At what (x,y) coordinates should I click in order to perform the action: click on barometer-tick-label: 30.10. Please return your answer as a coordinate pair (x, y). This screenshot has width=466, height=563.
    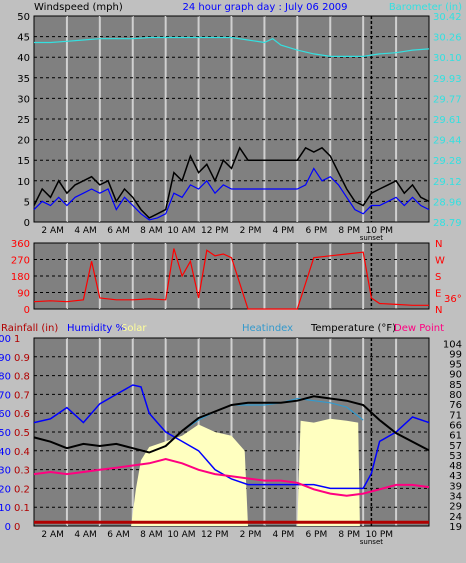
    Looking at the image, I should click on (447, 58).